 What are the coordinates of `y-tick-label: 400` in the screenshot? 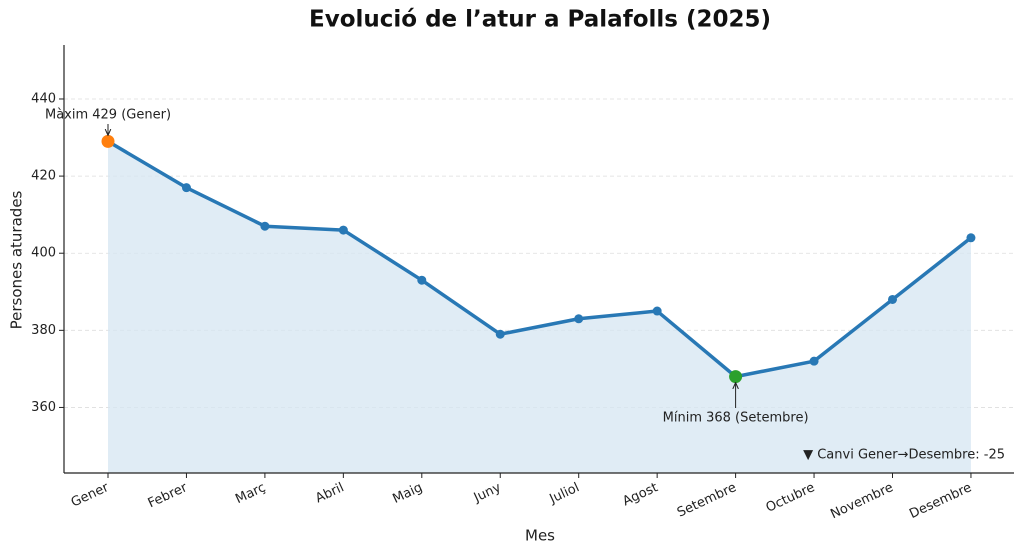 It's located at (43, 253).